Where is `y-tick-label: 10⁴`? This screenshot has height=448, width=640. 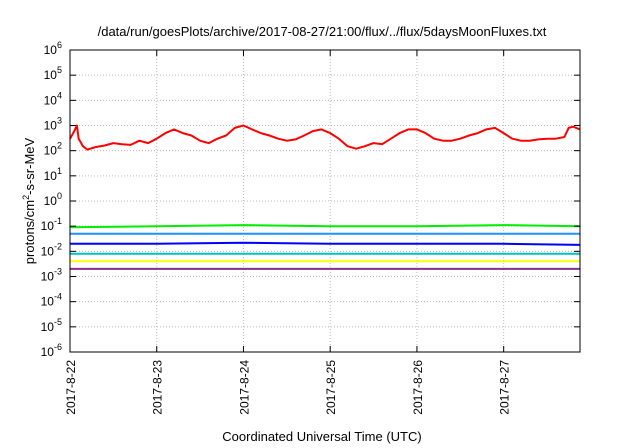
y-tick-label: 10⁴ is located at coordinates (53, 98).